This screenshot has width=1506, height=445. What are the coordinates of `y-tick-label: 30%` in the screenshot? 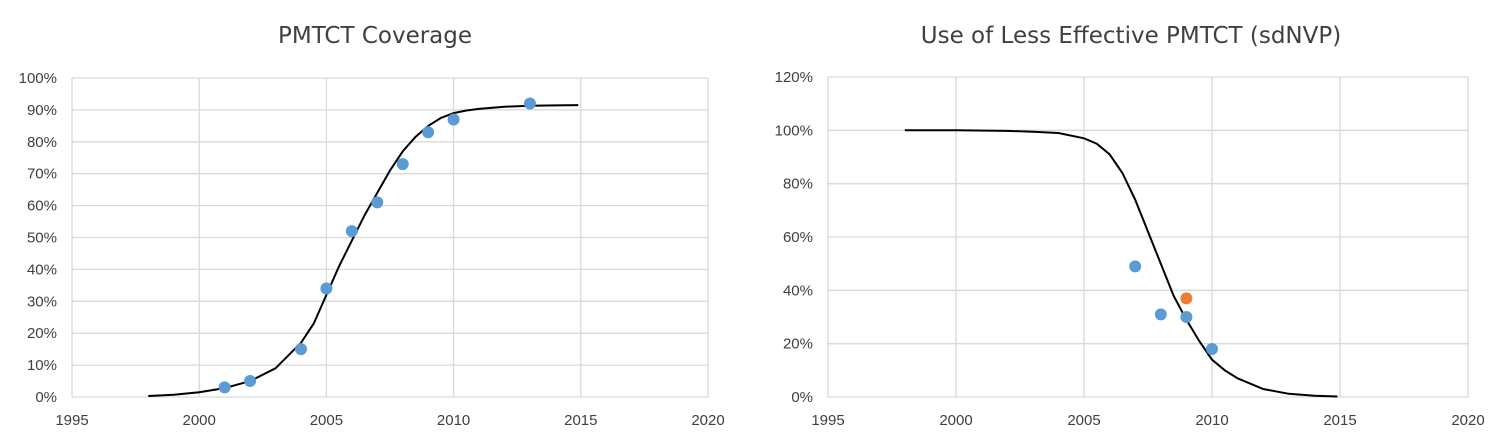 It's located at (42, 301).